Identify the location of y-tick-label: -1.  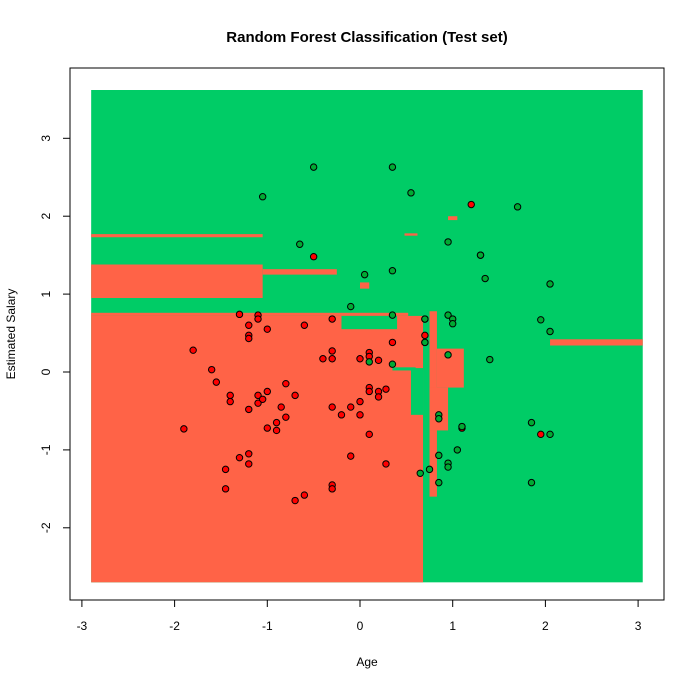
(46, 449).